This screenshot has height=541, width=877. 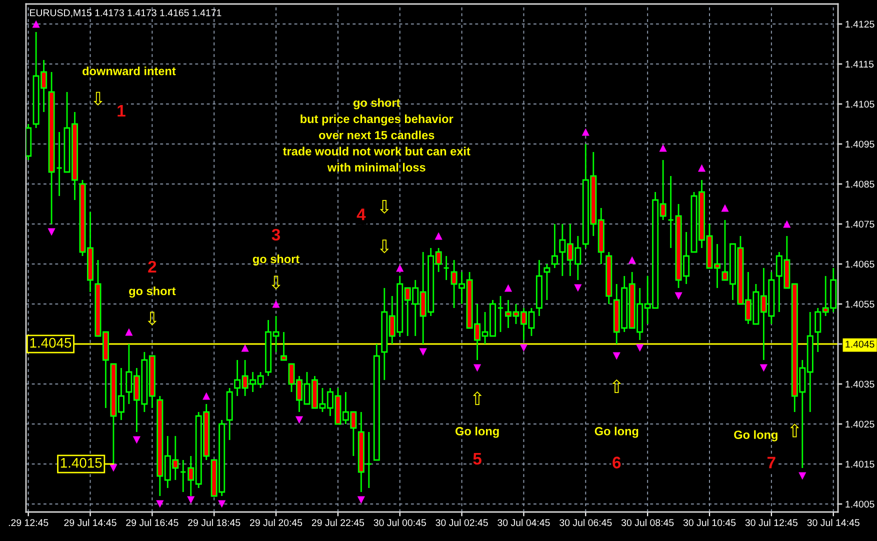 What do you see at coordinates (152, 522) in the screenshot?
I see `x-tick-label: 29 Jul 16:45` at bounding box center [152, 522].